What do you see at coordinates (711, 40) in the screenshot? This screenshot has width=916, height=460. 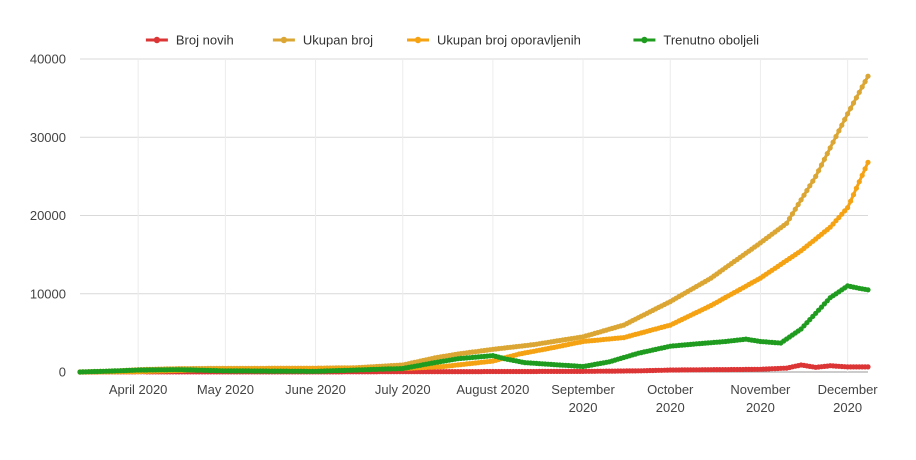 I see `legend-label: Trenutno oboljeli` at bounding box center [711, 40].